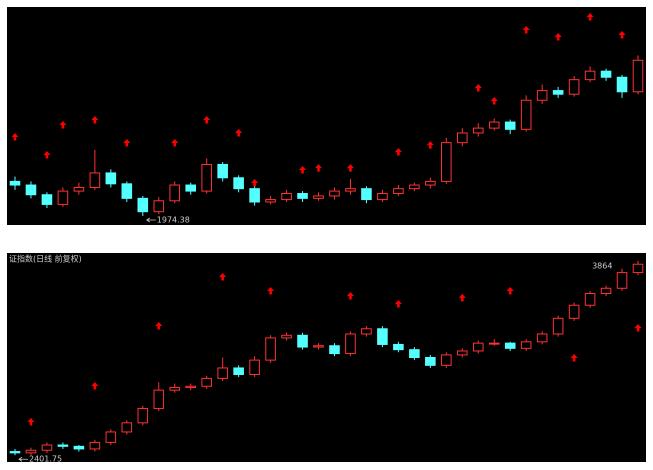 Image resolution: width=653 pixels, height=470 pixels. Describe the element at coordinates (602, 266) in the screenshot. I see `high-label: 3864` at that location.